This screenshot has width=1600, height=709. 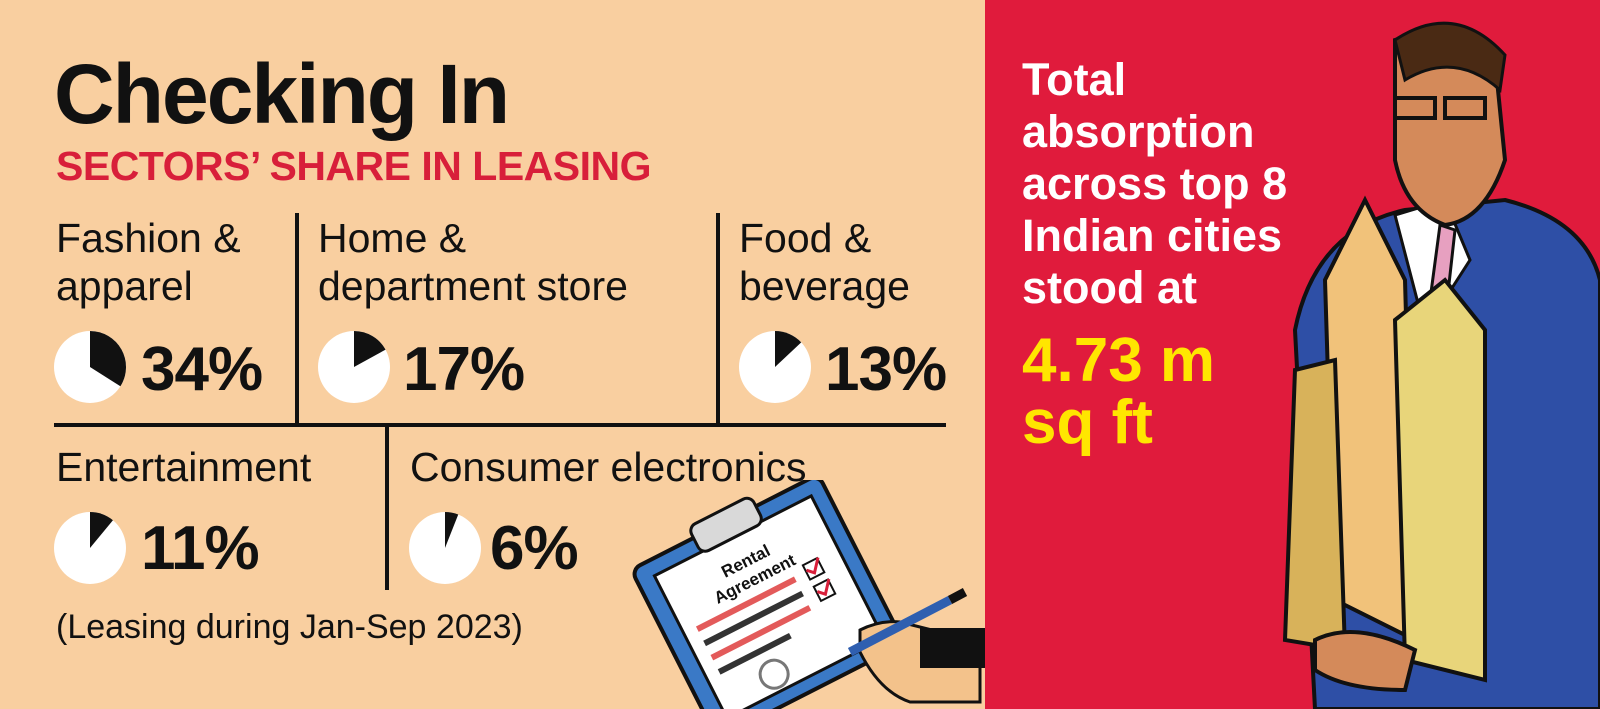 What do you see at coordinates (464, 369) in the screenshot?
I see `sector-value: 17%` at bounding box center [464, 369].